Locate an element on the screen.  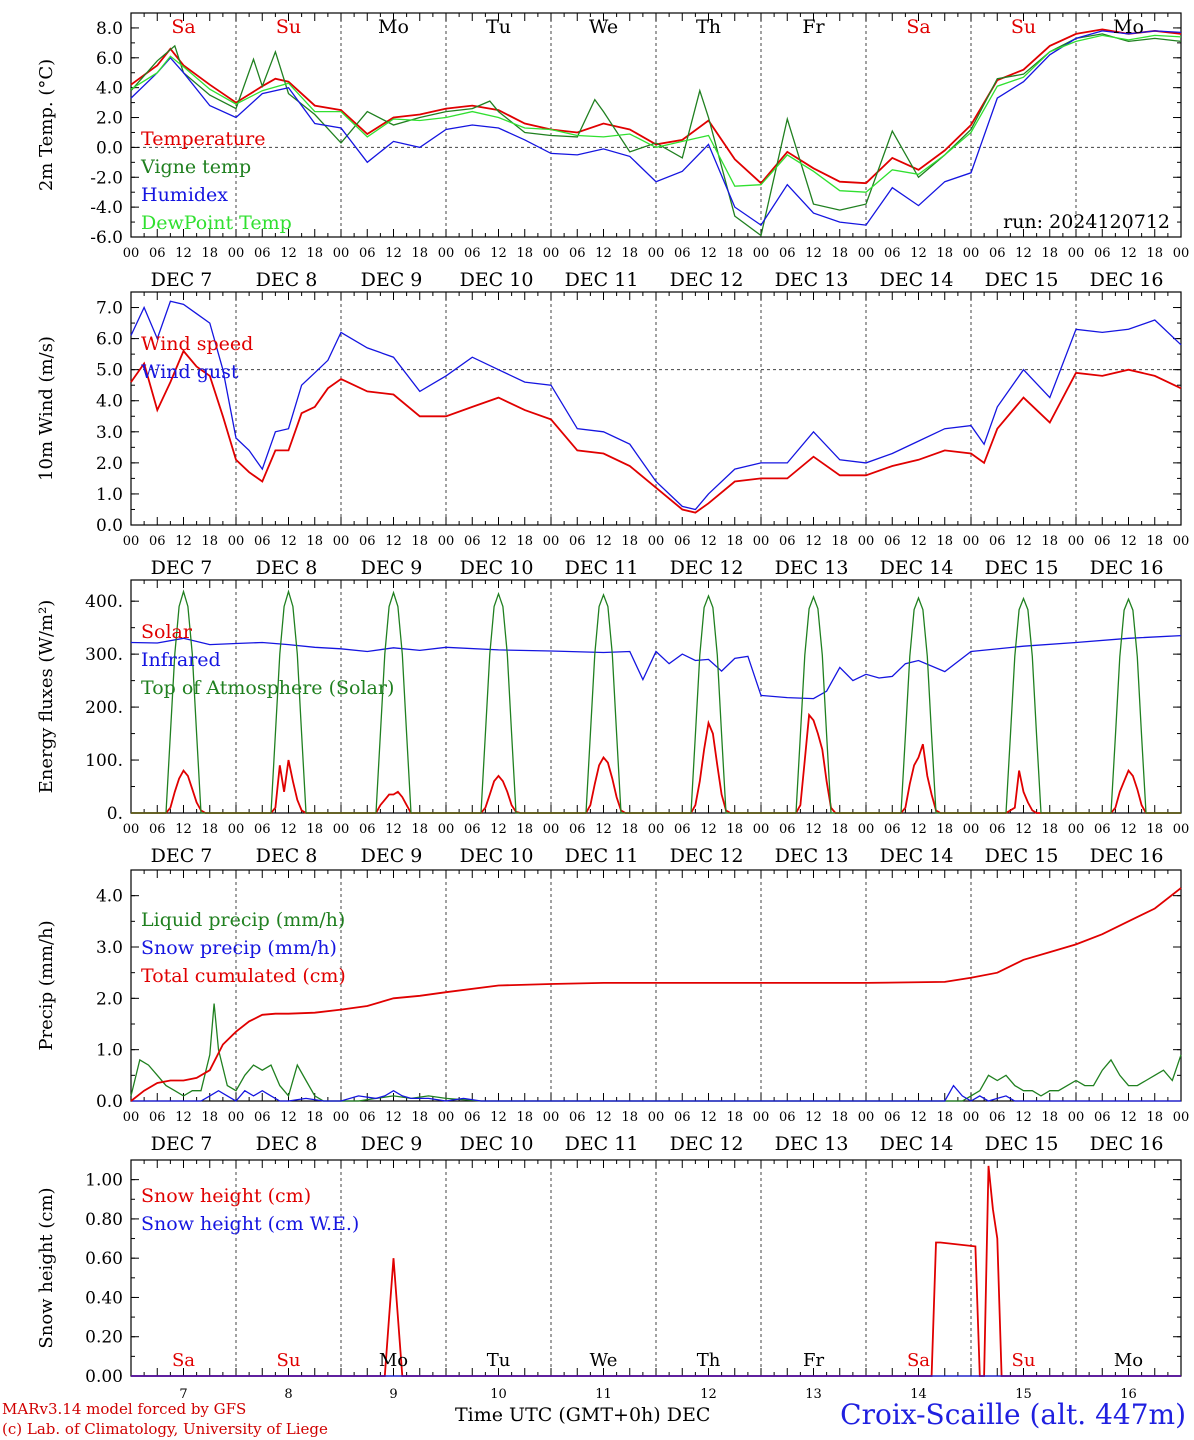
legend-entry: Vigne temp is located at coordinates (195, 167).